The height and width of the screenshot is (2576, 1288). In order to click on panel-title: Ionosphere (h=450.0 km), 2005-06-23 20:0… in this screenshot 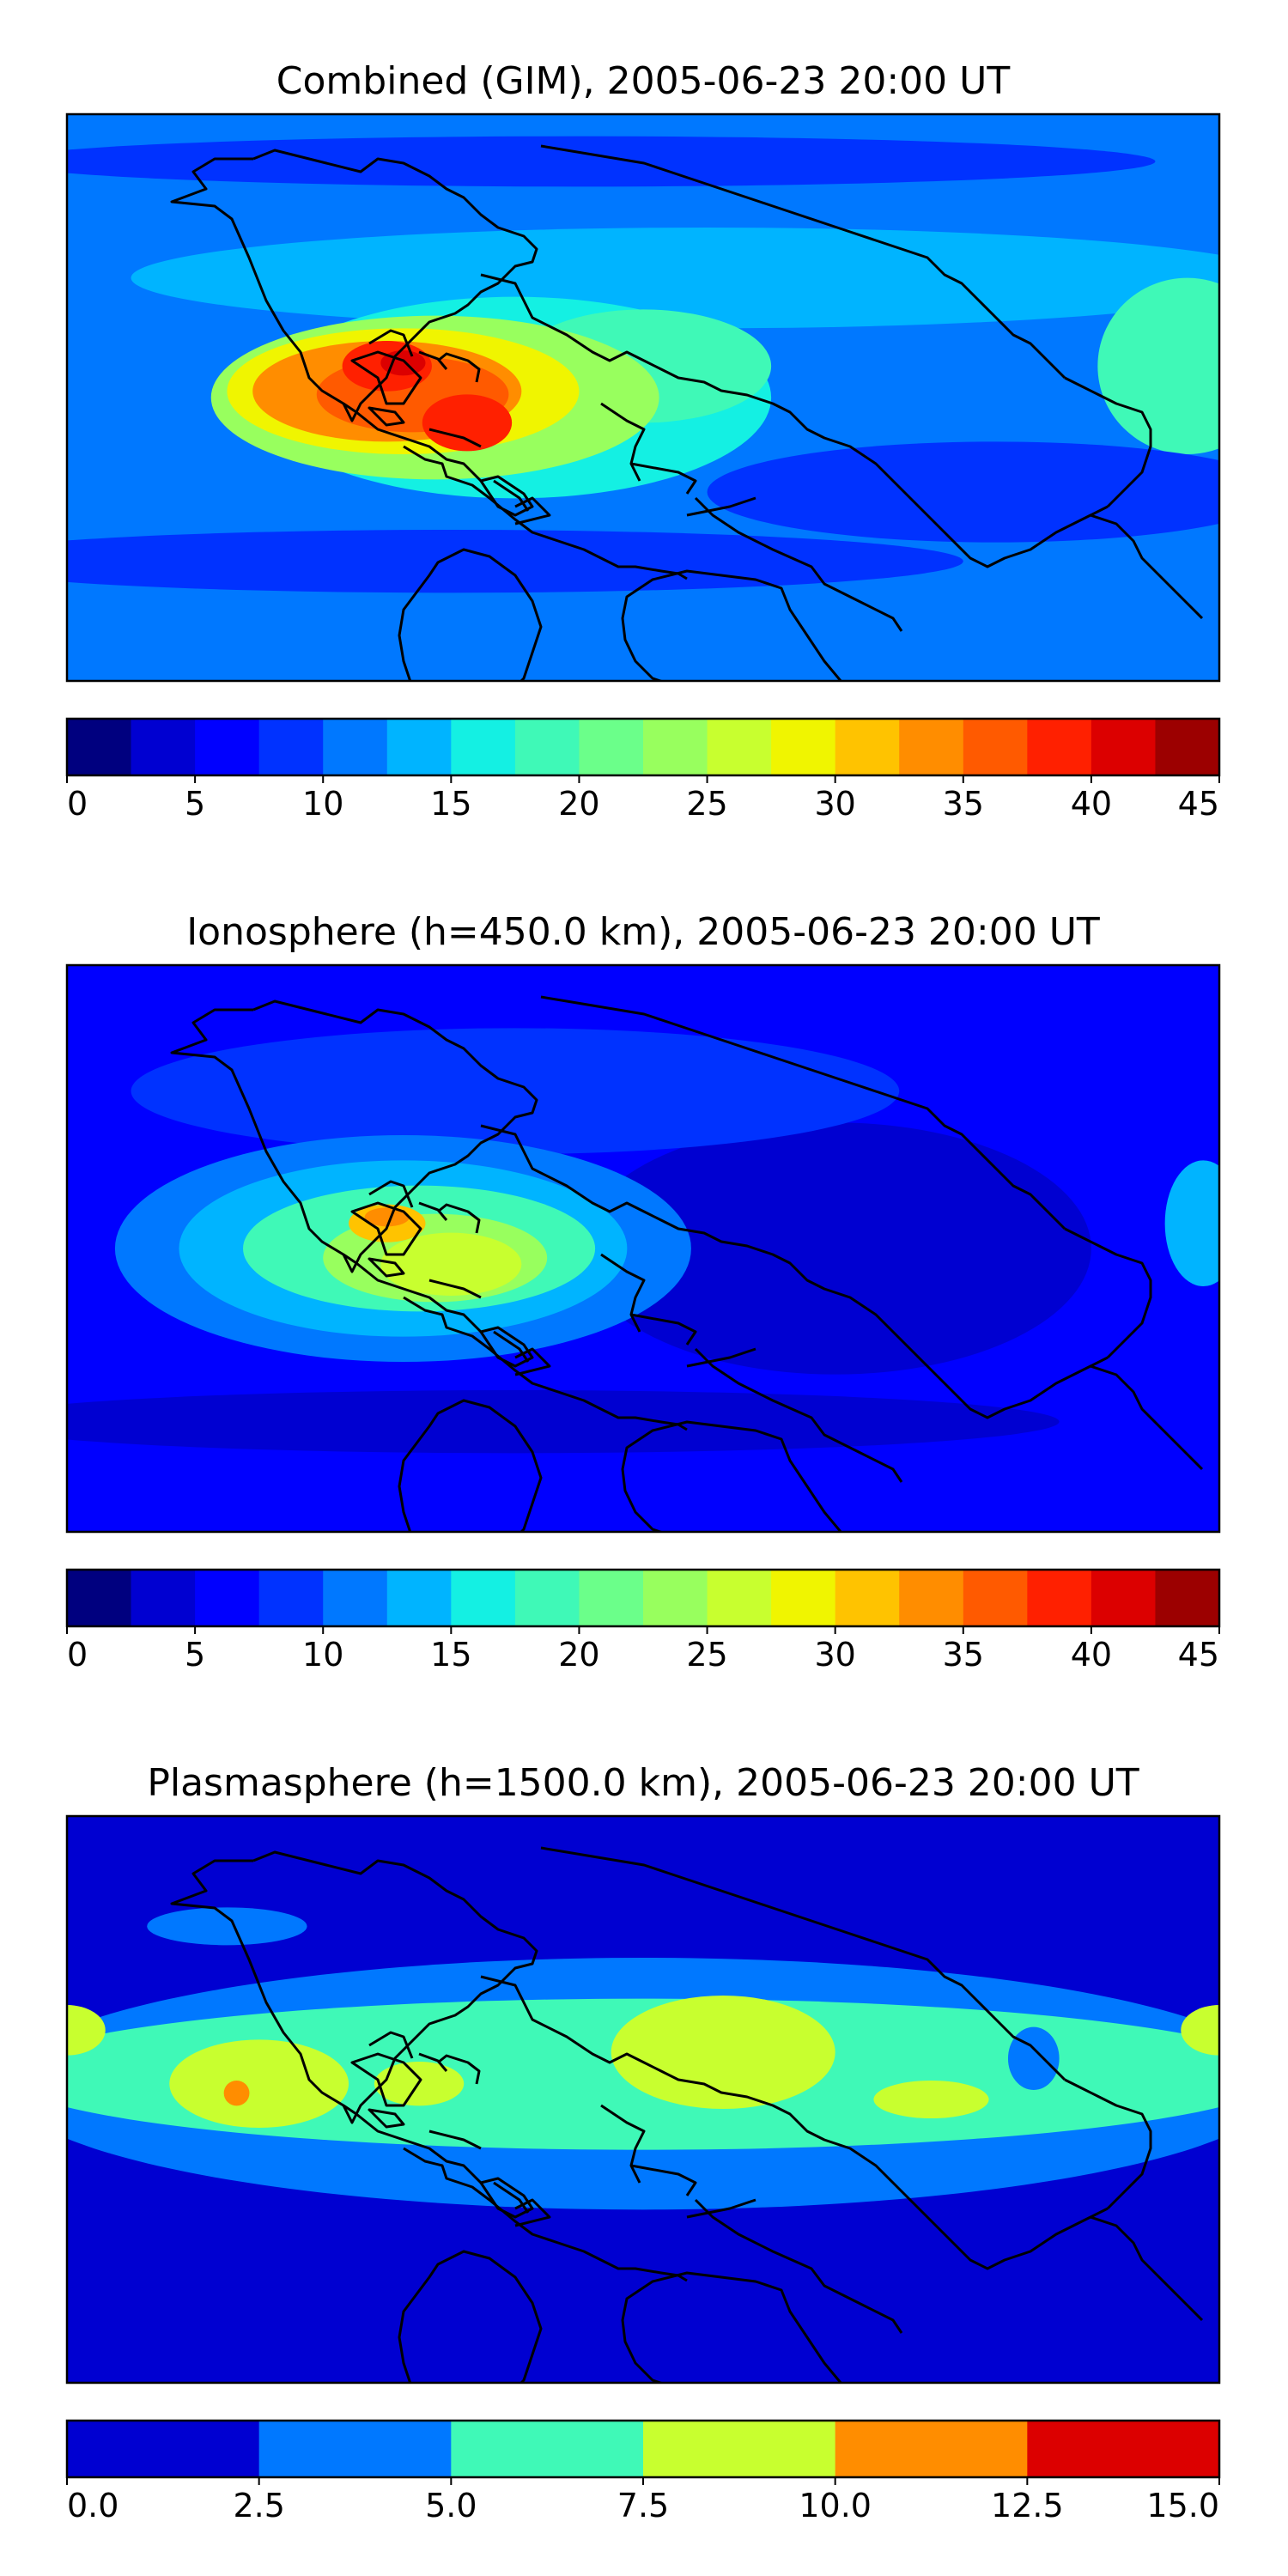, I will do `click(643, 932)`.